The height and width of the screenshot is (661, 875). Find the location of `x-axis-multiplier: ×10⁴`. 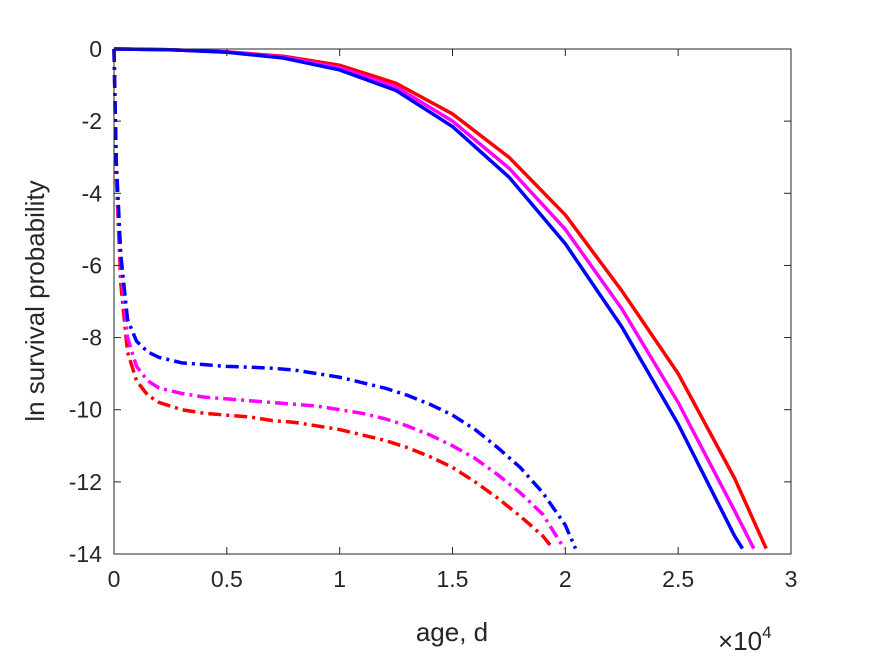

x-axis-multiplier: ×10⁴ is located at coordinates (745, 639).